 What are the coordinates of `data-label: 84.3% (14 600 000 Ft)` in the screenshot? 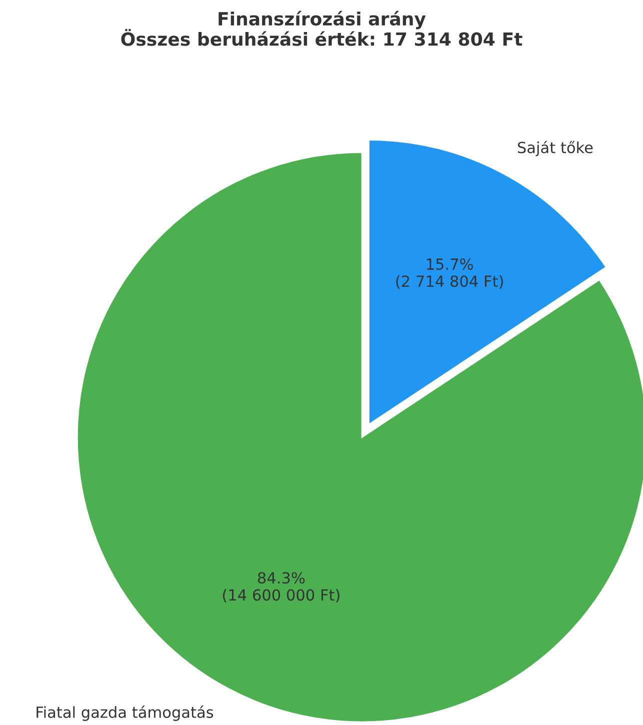 It's located at (281, 587).